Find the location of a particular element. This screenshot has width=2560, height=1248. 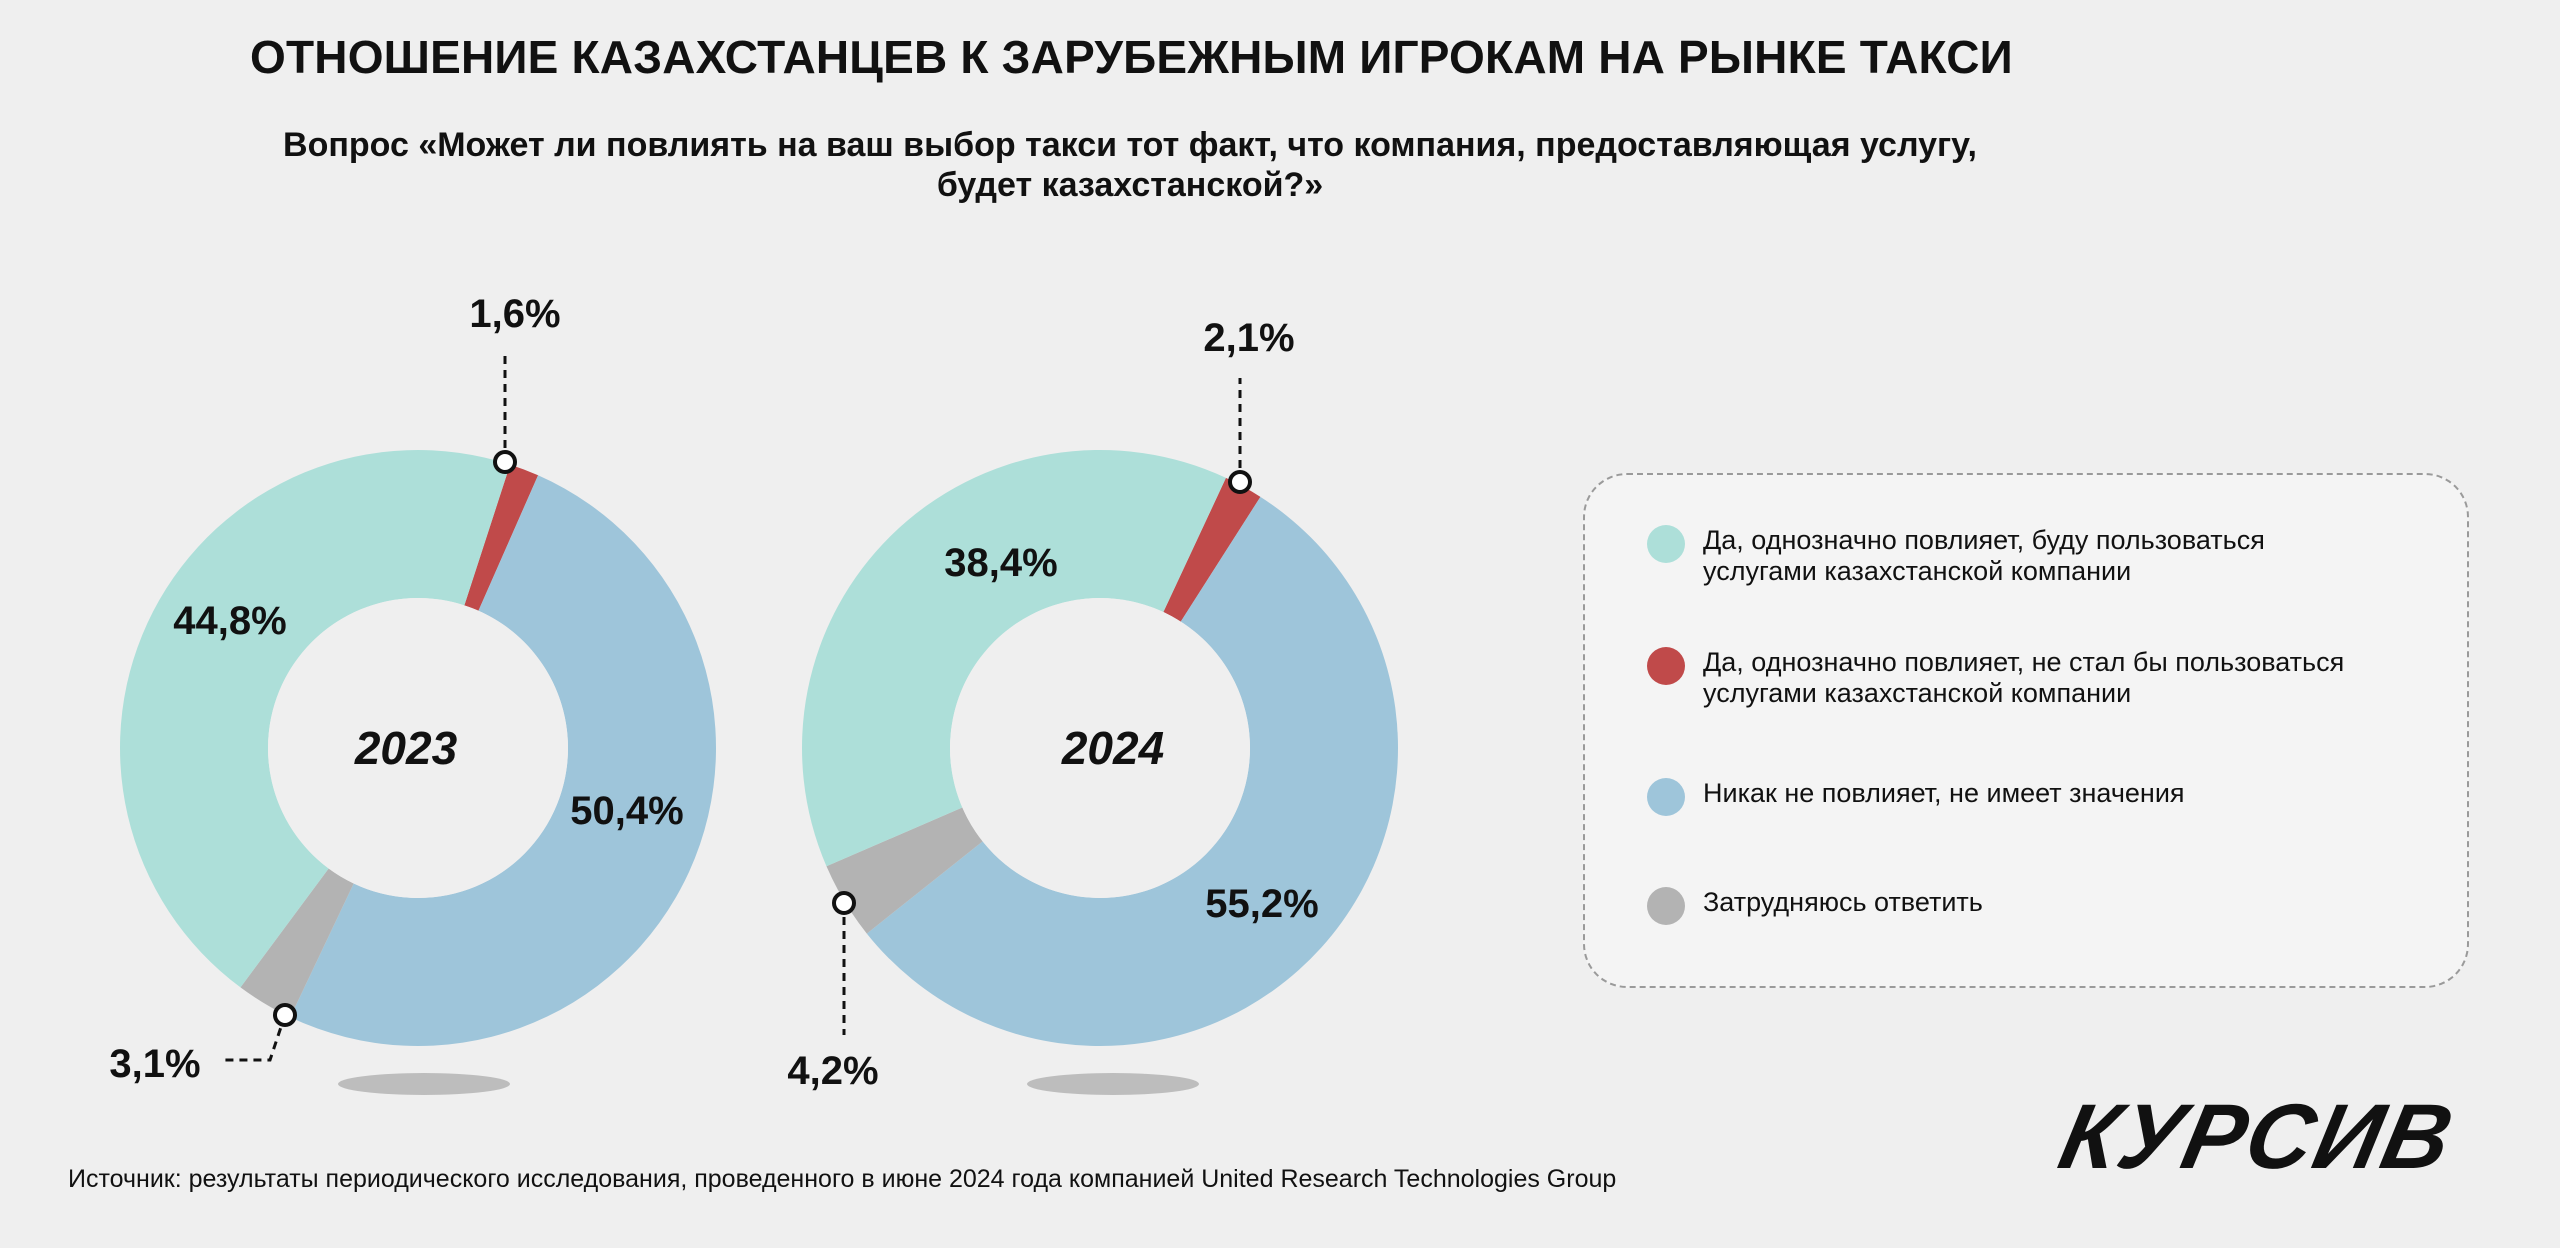

kursiv-logo-wordmark: КУРСИВ is located at coordinates (2257, 1136).